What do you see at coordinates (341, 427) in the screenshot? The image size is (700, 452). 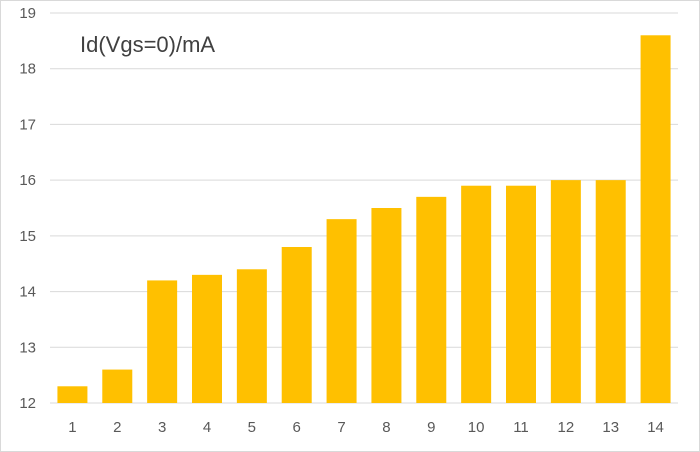 I see `x-tick-label: 7` at bounding box center [341, 427].